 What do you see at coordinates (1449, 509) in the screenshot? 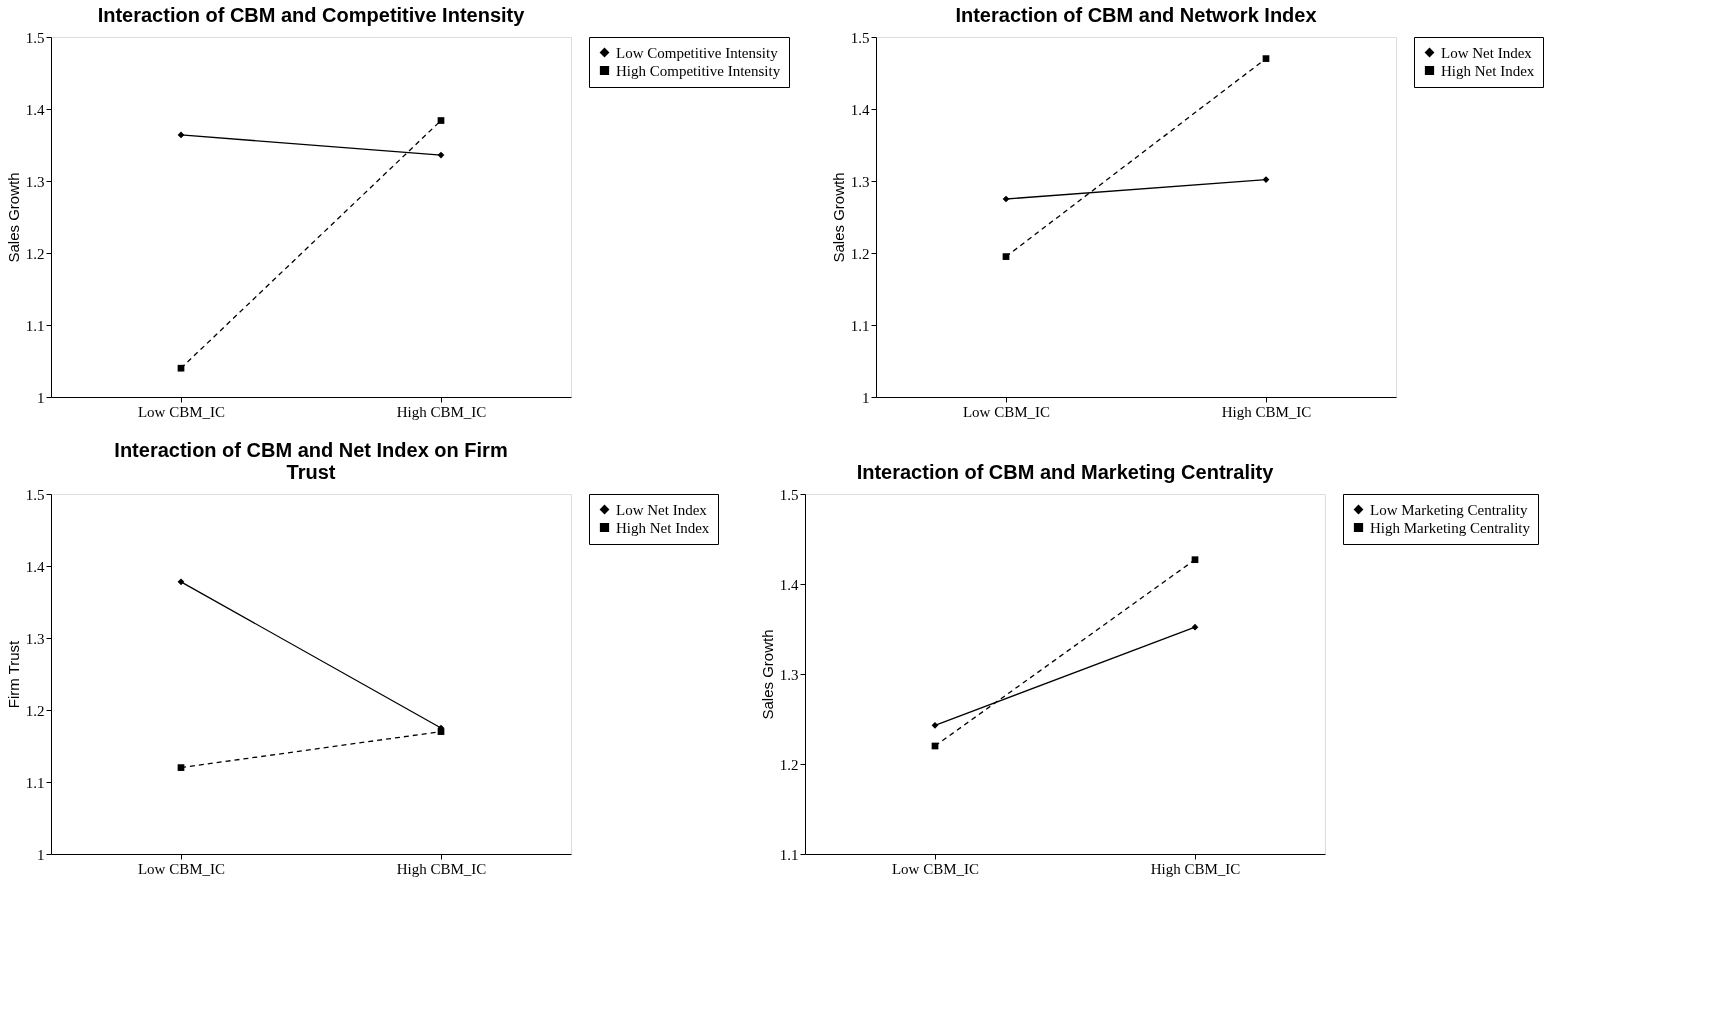
I see `legend-label: Low Marketing Centrality` at bounding box center [1449, 509].